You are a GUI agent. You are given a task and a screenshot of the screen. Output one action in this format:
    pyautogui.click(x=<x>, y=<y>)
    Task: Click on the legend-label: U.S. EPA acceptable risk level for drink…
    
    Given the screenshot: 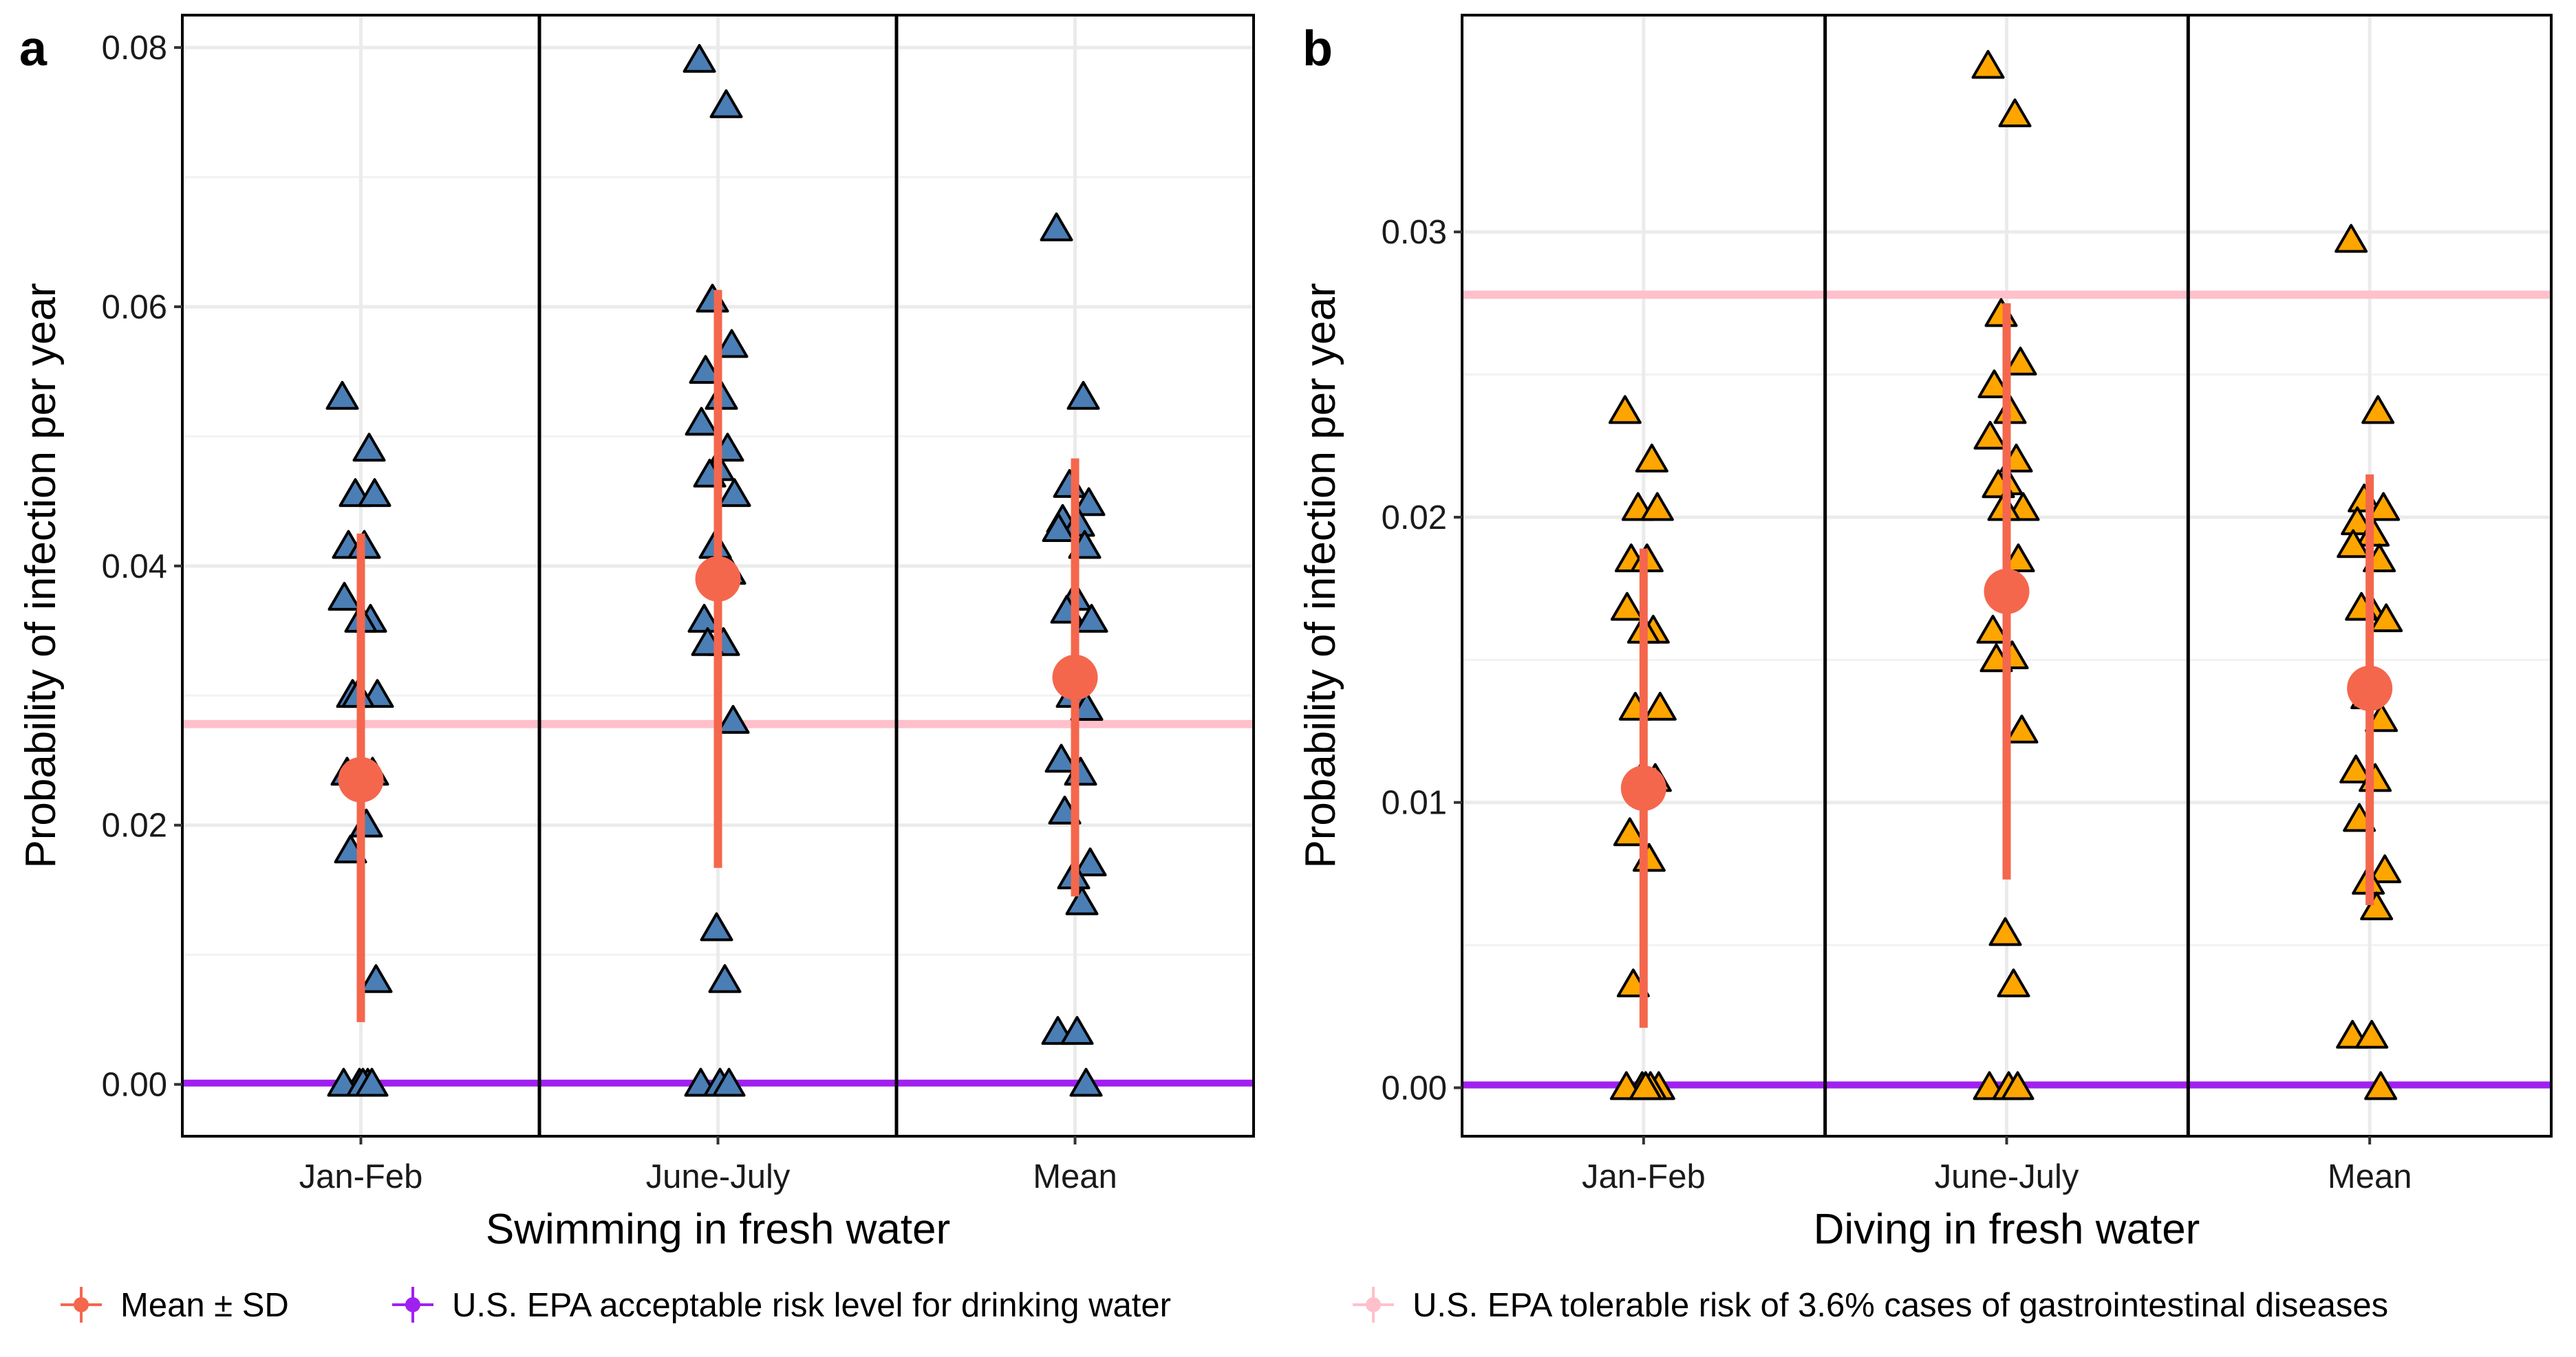 What is the action you would take?
    pyautogui.click(x=811, y=1305)
    